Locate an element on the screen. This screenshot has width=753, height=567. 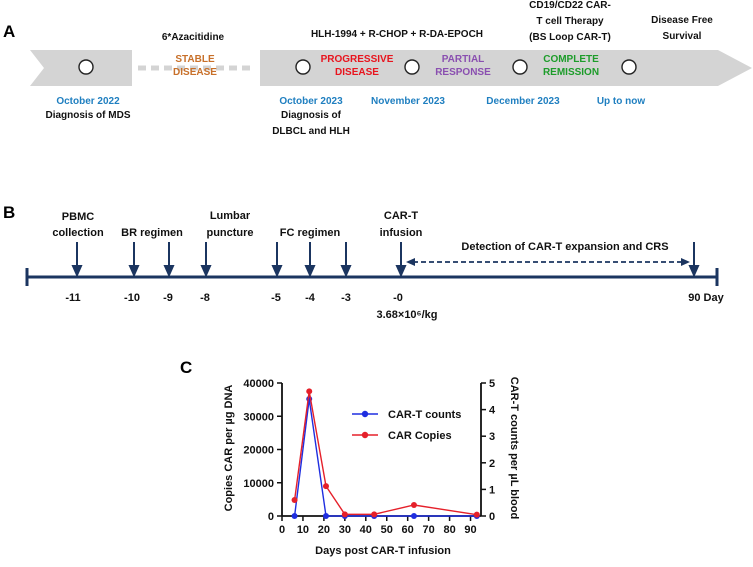
event-desc: Diagnosis of MDS is located at coordinates (87, 115).